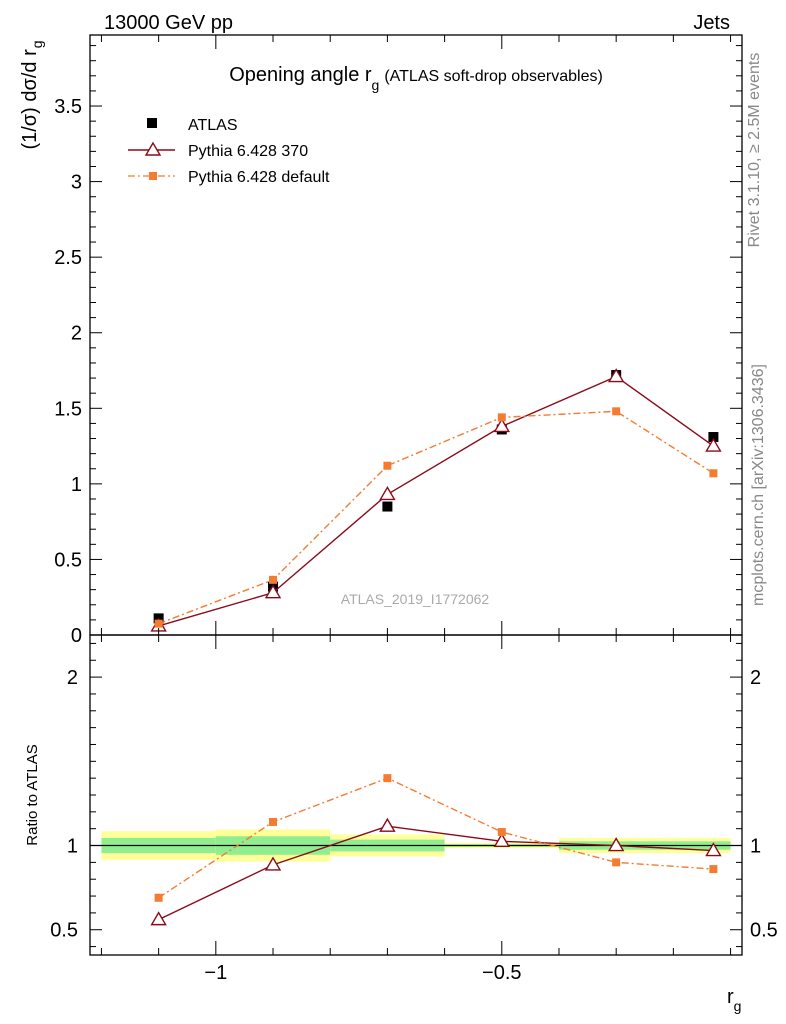  I want to click on chart-title-main: Opening angle r, so click(300, 75).